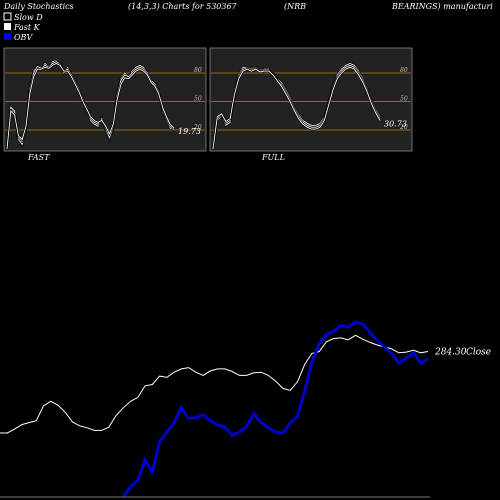 This screenshot has width=500, height=500. What do you see at coordinates (38, 157) in the screenshot?
I see `fast-panel-label: FAST` at bounding box center [38, 157].